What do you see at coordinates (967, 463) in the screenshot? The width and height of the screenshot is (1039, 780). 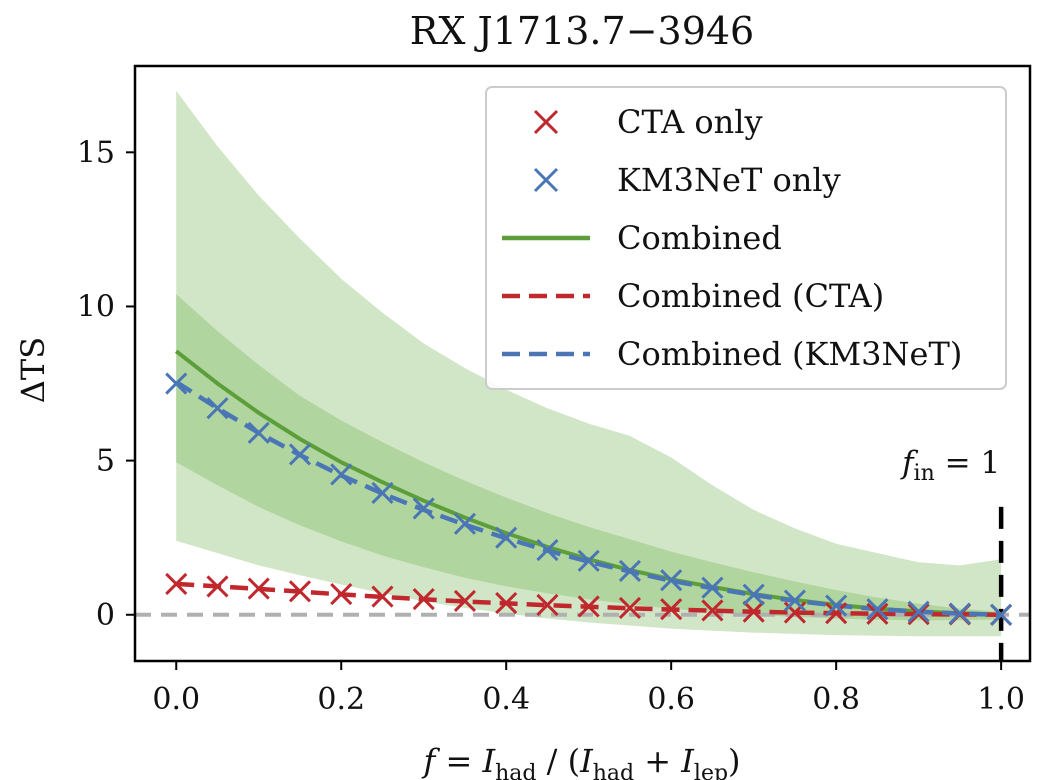 I see `f-in-rest: = 1` at bounding box center [967, 463].